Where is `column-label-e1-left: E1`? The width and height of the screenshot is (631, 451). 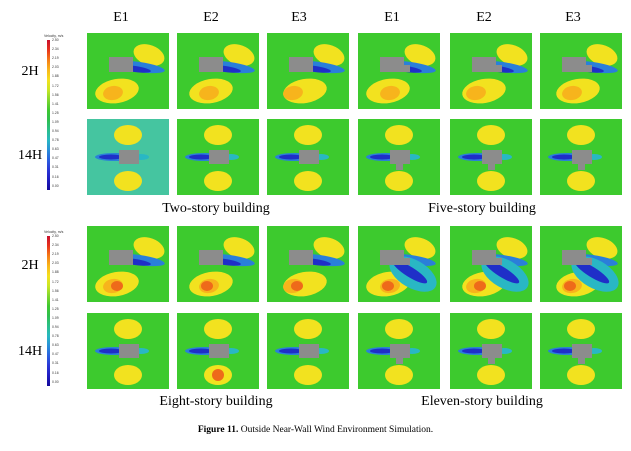 column-label-e1-left: E1 is located at coordinates (121, 17).